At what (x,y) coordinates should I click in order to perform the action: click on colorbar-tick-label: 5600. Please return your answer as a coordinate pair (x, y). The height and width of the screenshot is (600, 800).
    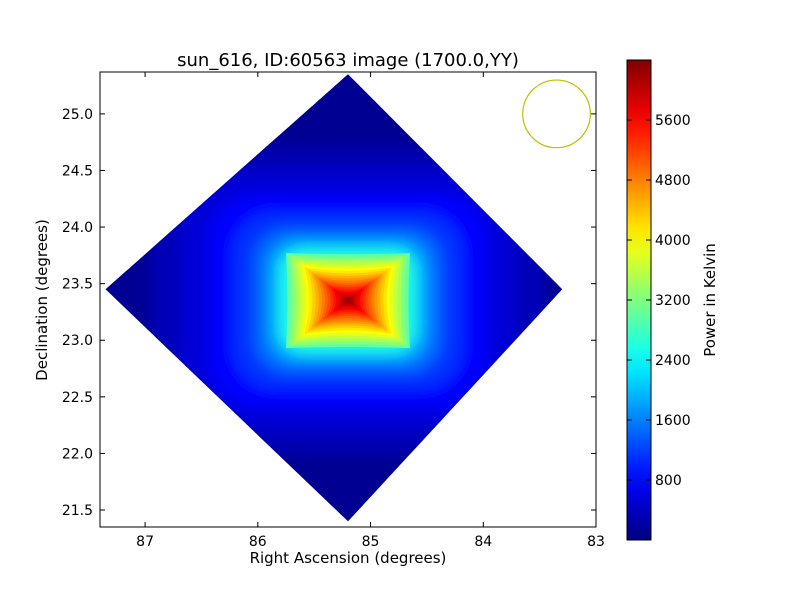
    Looking at the image, I should click on (673, 121).